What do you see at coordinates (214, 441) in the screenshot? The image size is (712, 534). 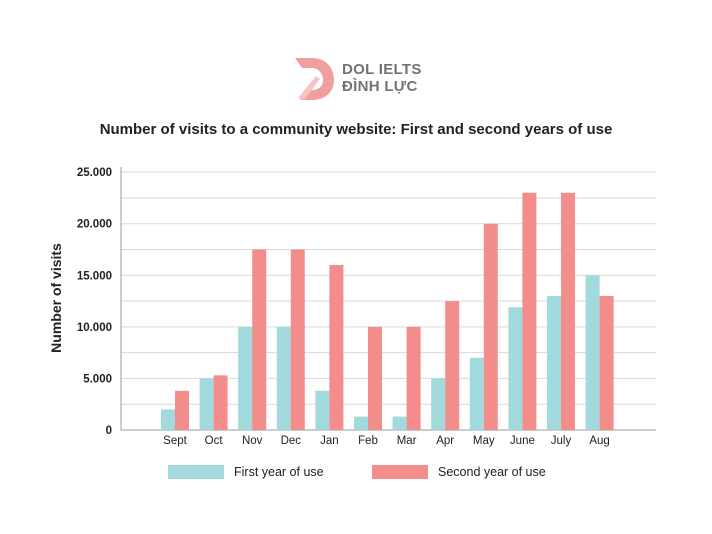 I see `x-tick-label: Oct` at bounding box center [214, 441].